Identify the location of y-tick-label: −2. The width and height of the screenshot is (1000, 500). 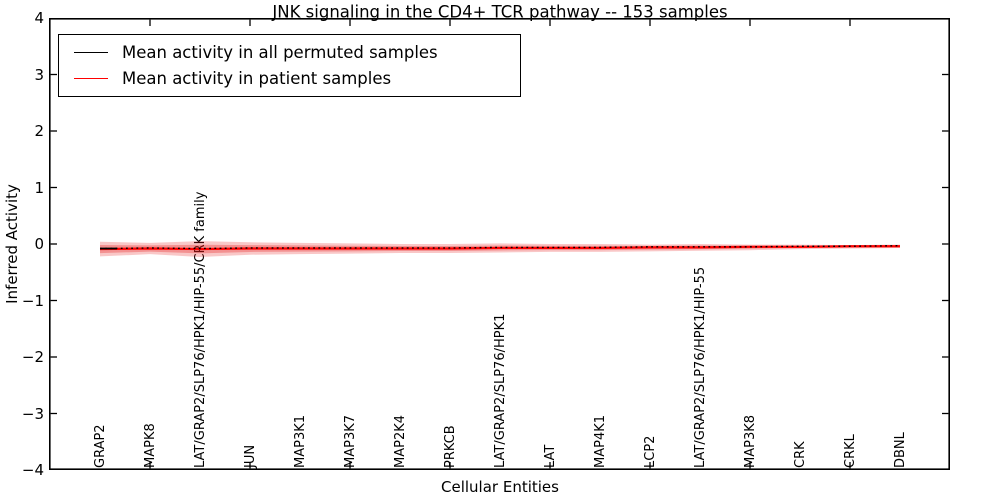
(32, 357).